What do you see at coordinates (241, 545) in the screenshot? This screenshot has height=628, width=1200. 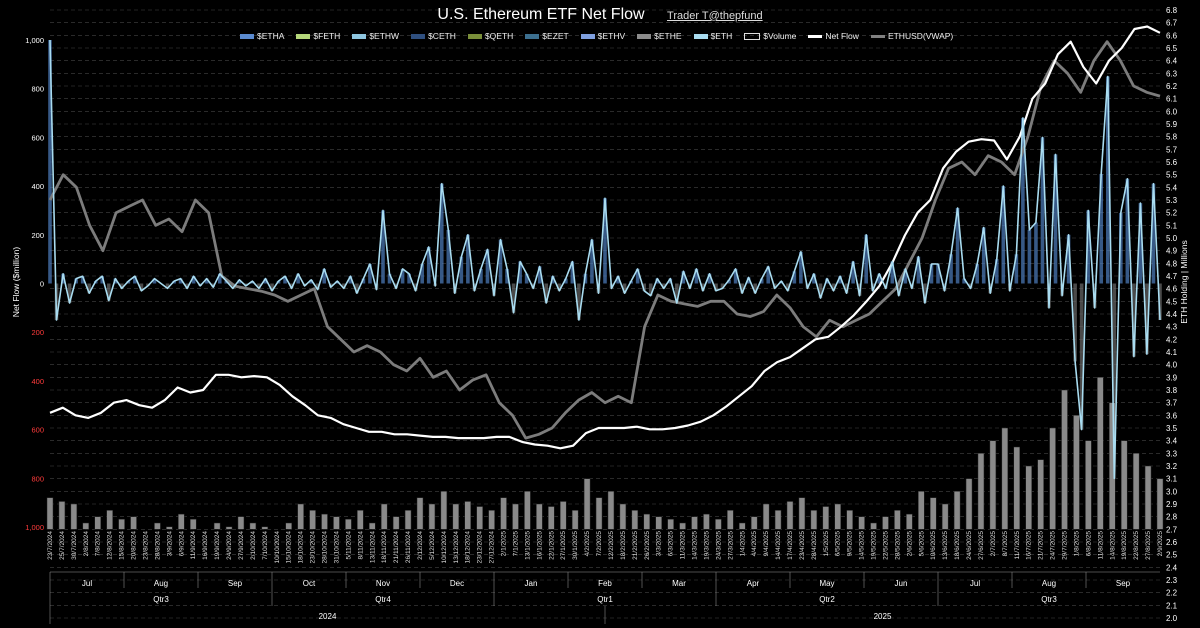 I see `date-tick-label: 27/9/2024` at bounding box center [241, 545].